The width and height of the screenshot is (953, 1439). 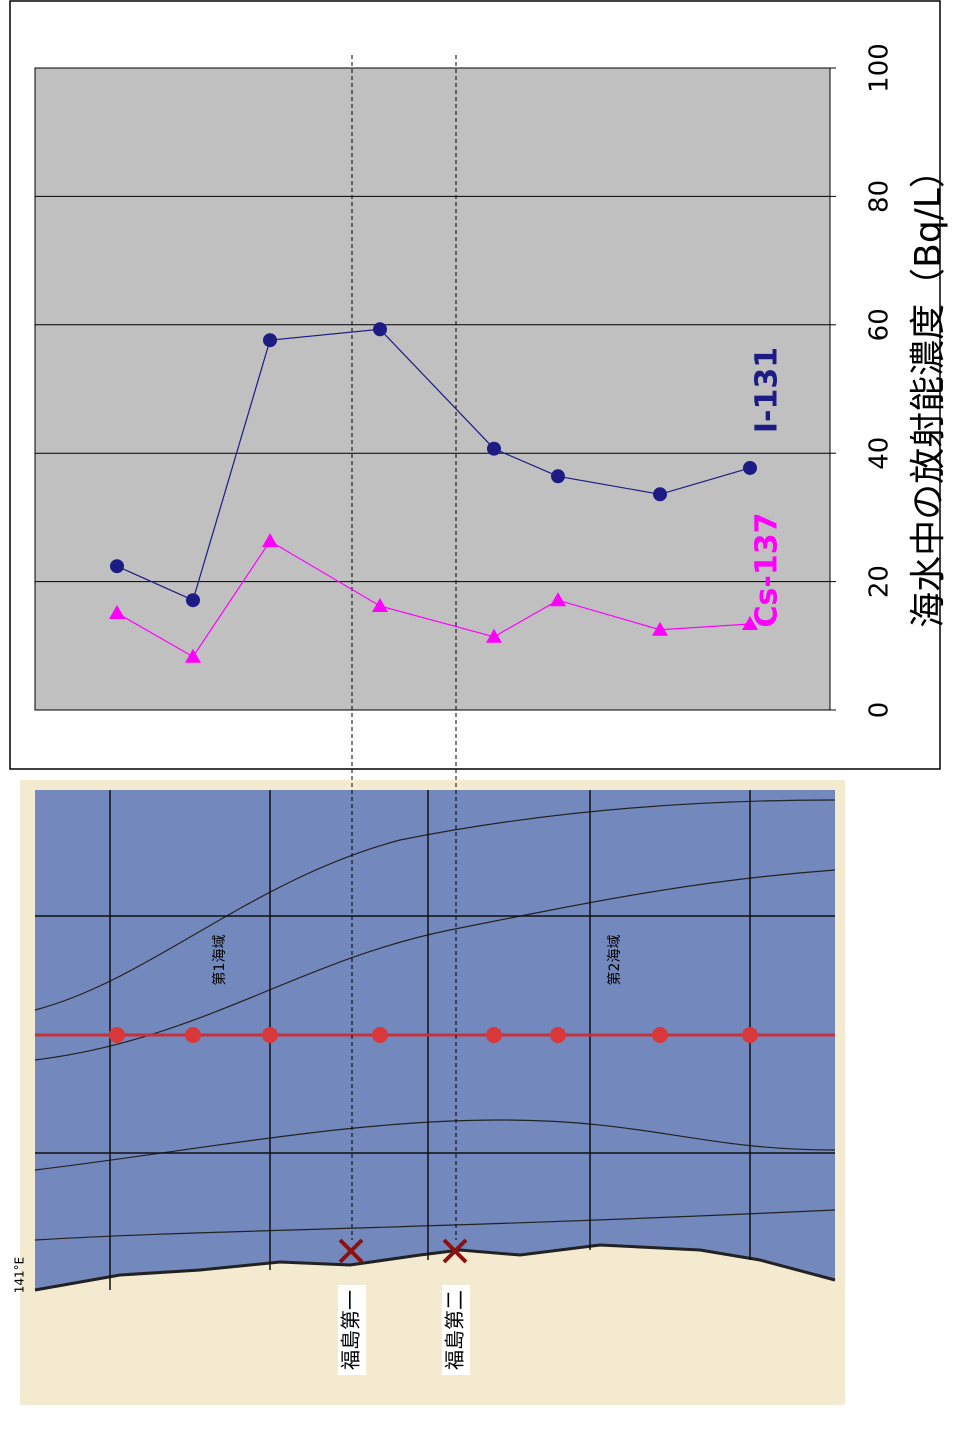 I want to click on y-tick-label: 40, so click(x=880, y=453).